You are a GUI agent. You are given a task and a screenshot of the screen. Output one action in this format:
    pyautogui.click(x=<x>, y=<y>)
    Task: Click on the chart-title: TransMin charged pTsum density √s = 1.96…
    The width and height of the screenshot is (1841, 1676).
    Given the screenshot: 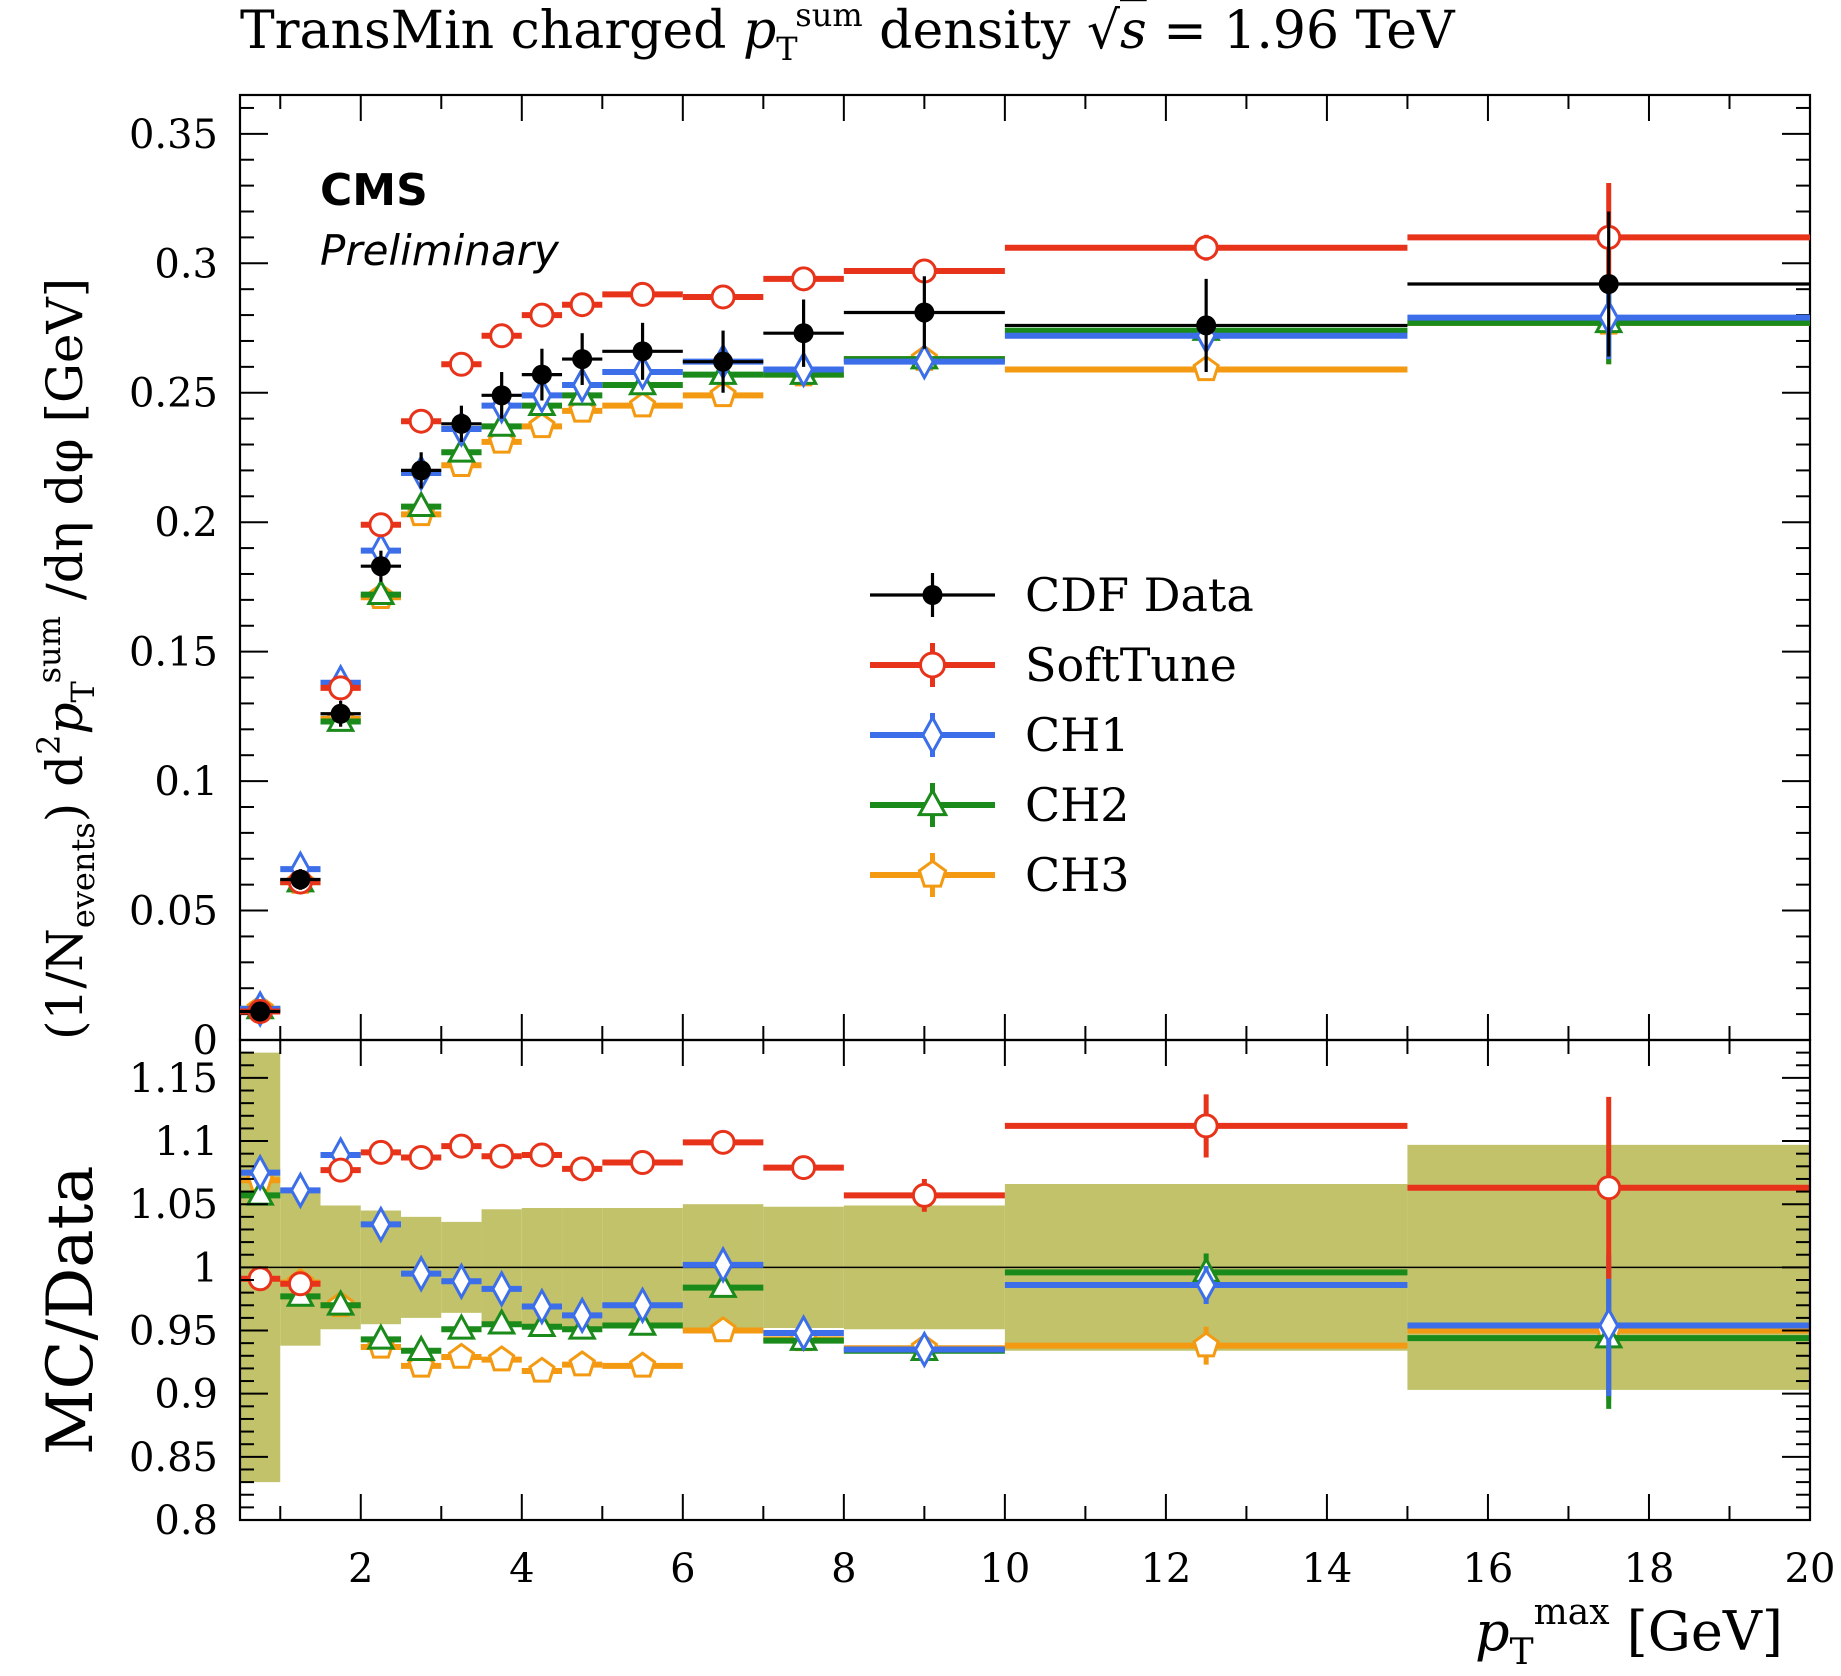 What is the action you would take?
    pyautogui.click(x=848, y=34)
    